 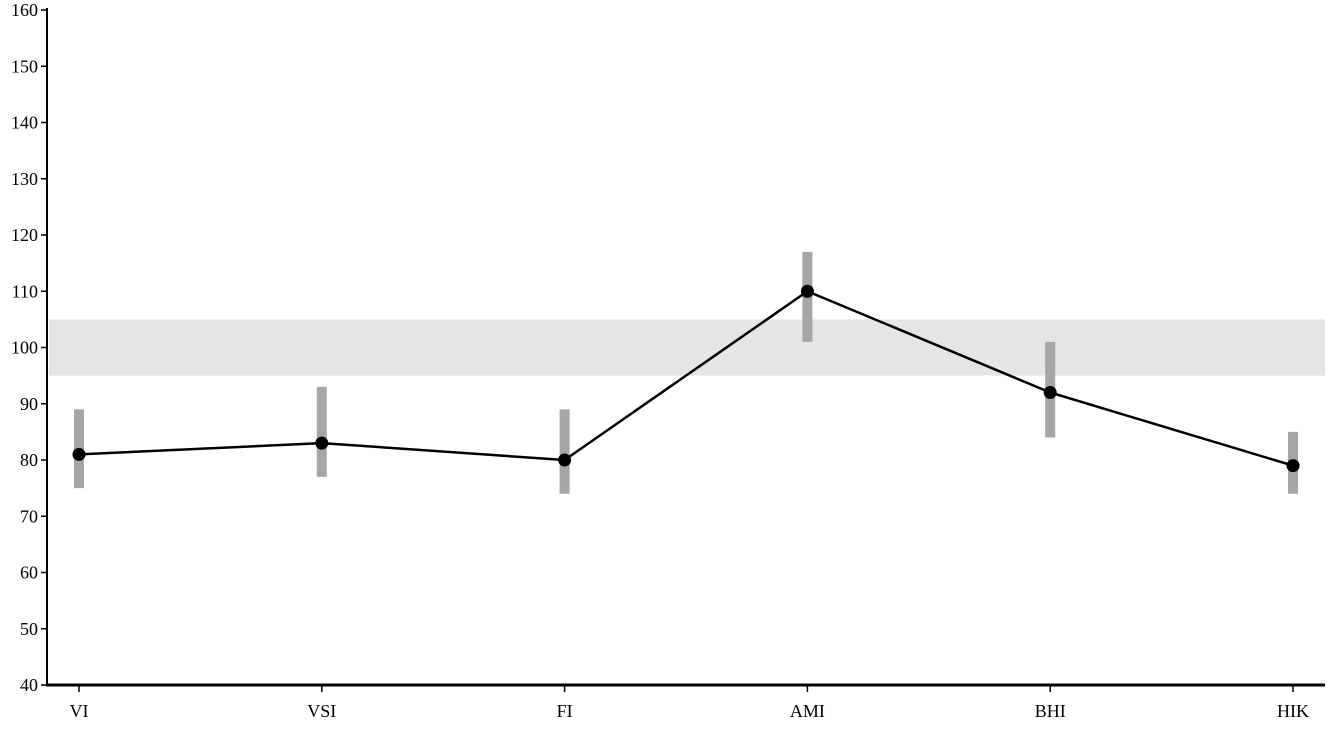 What do you see at coordinates (29, 404) in the screenshot?
I see `y-tick-label-90: 90` at bounding box center [29, 404].